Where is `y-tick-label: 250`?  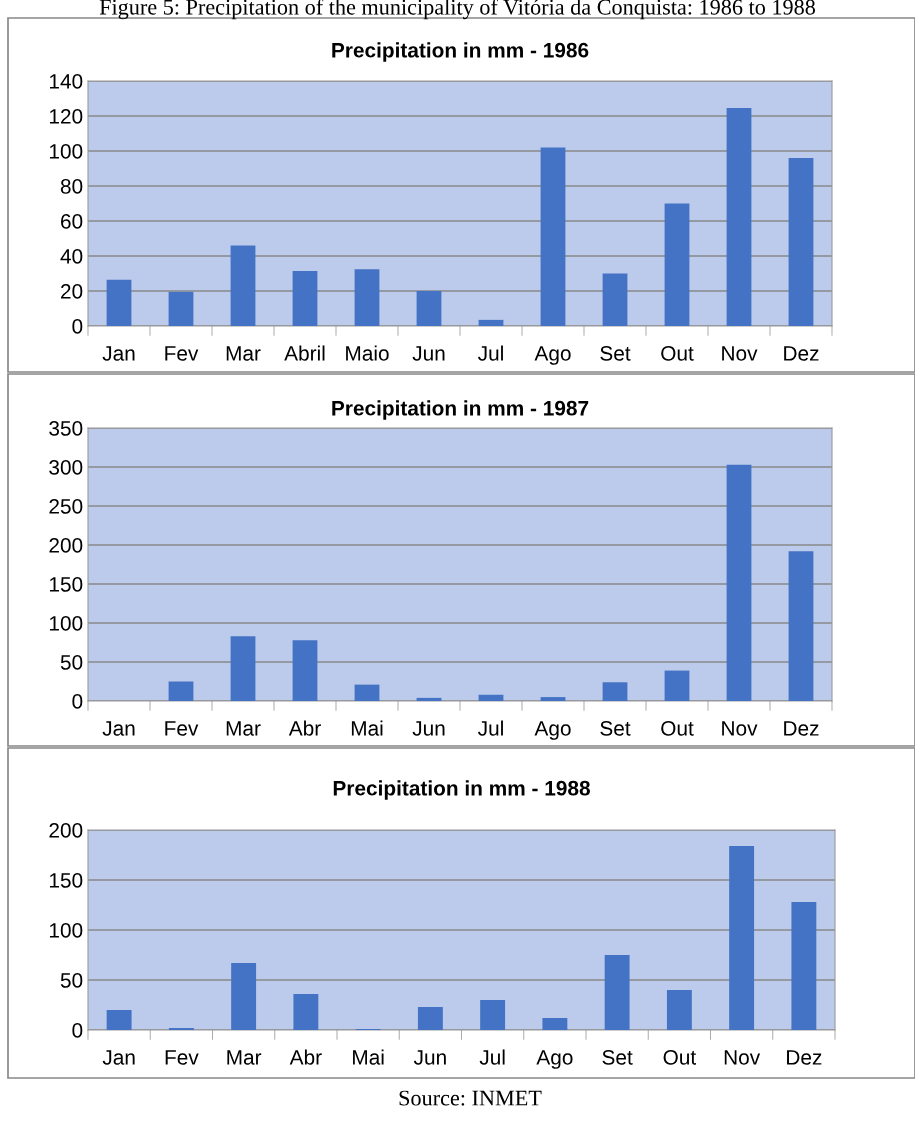 y-tick-label: 250 is located at coordinates (66, 506).